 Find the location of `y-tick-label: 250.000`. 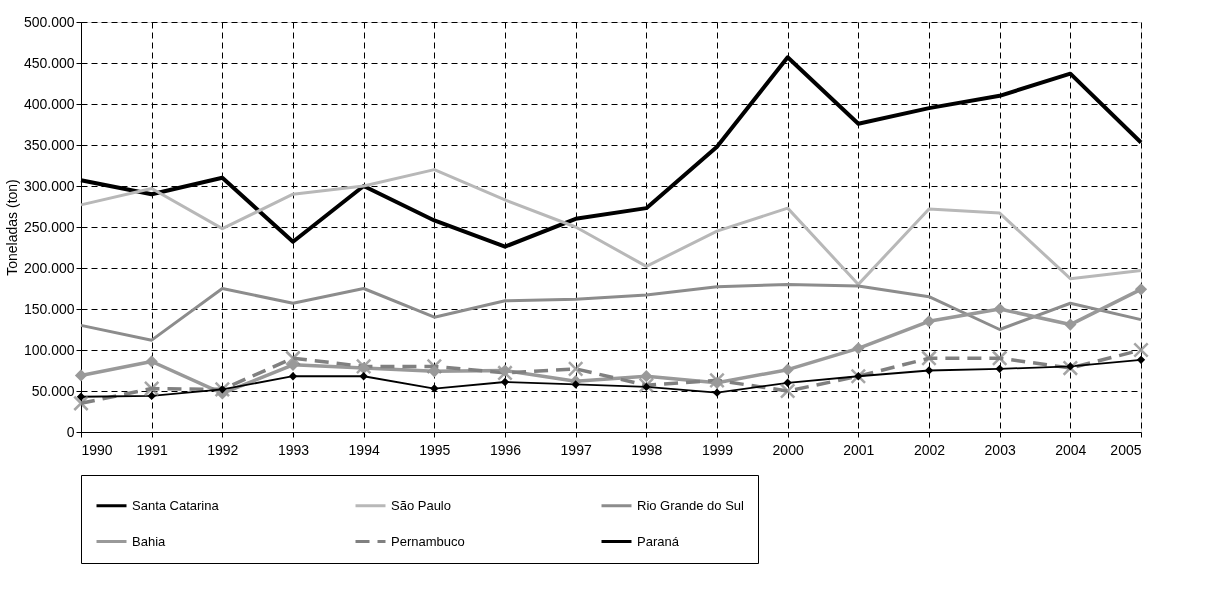

y-tick-label: 250.000 is located at coordinates (49, 226).